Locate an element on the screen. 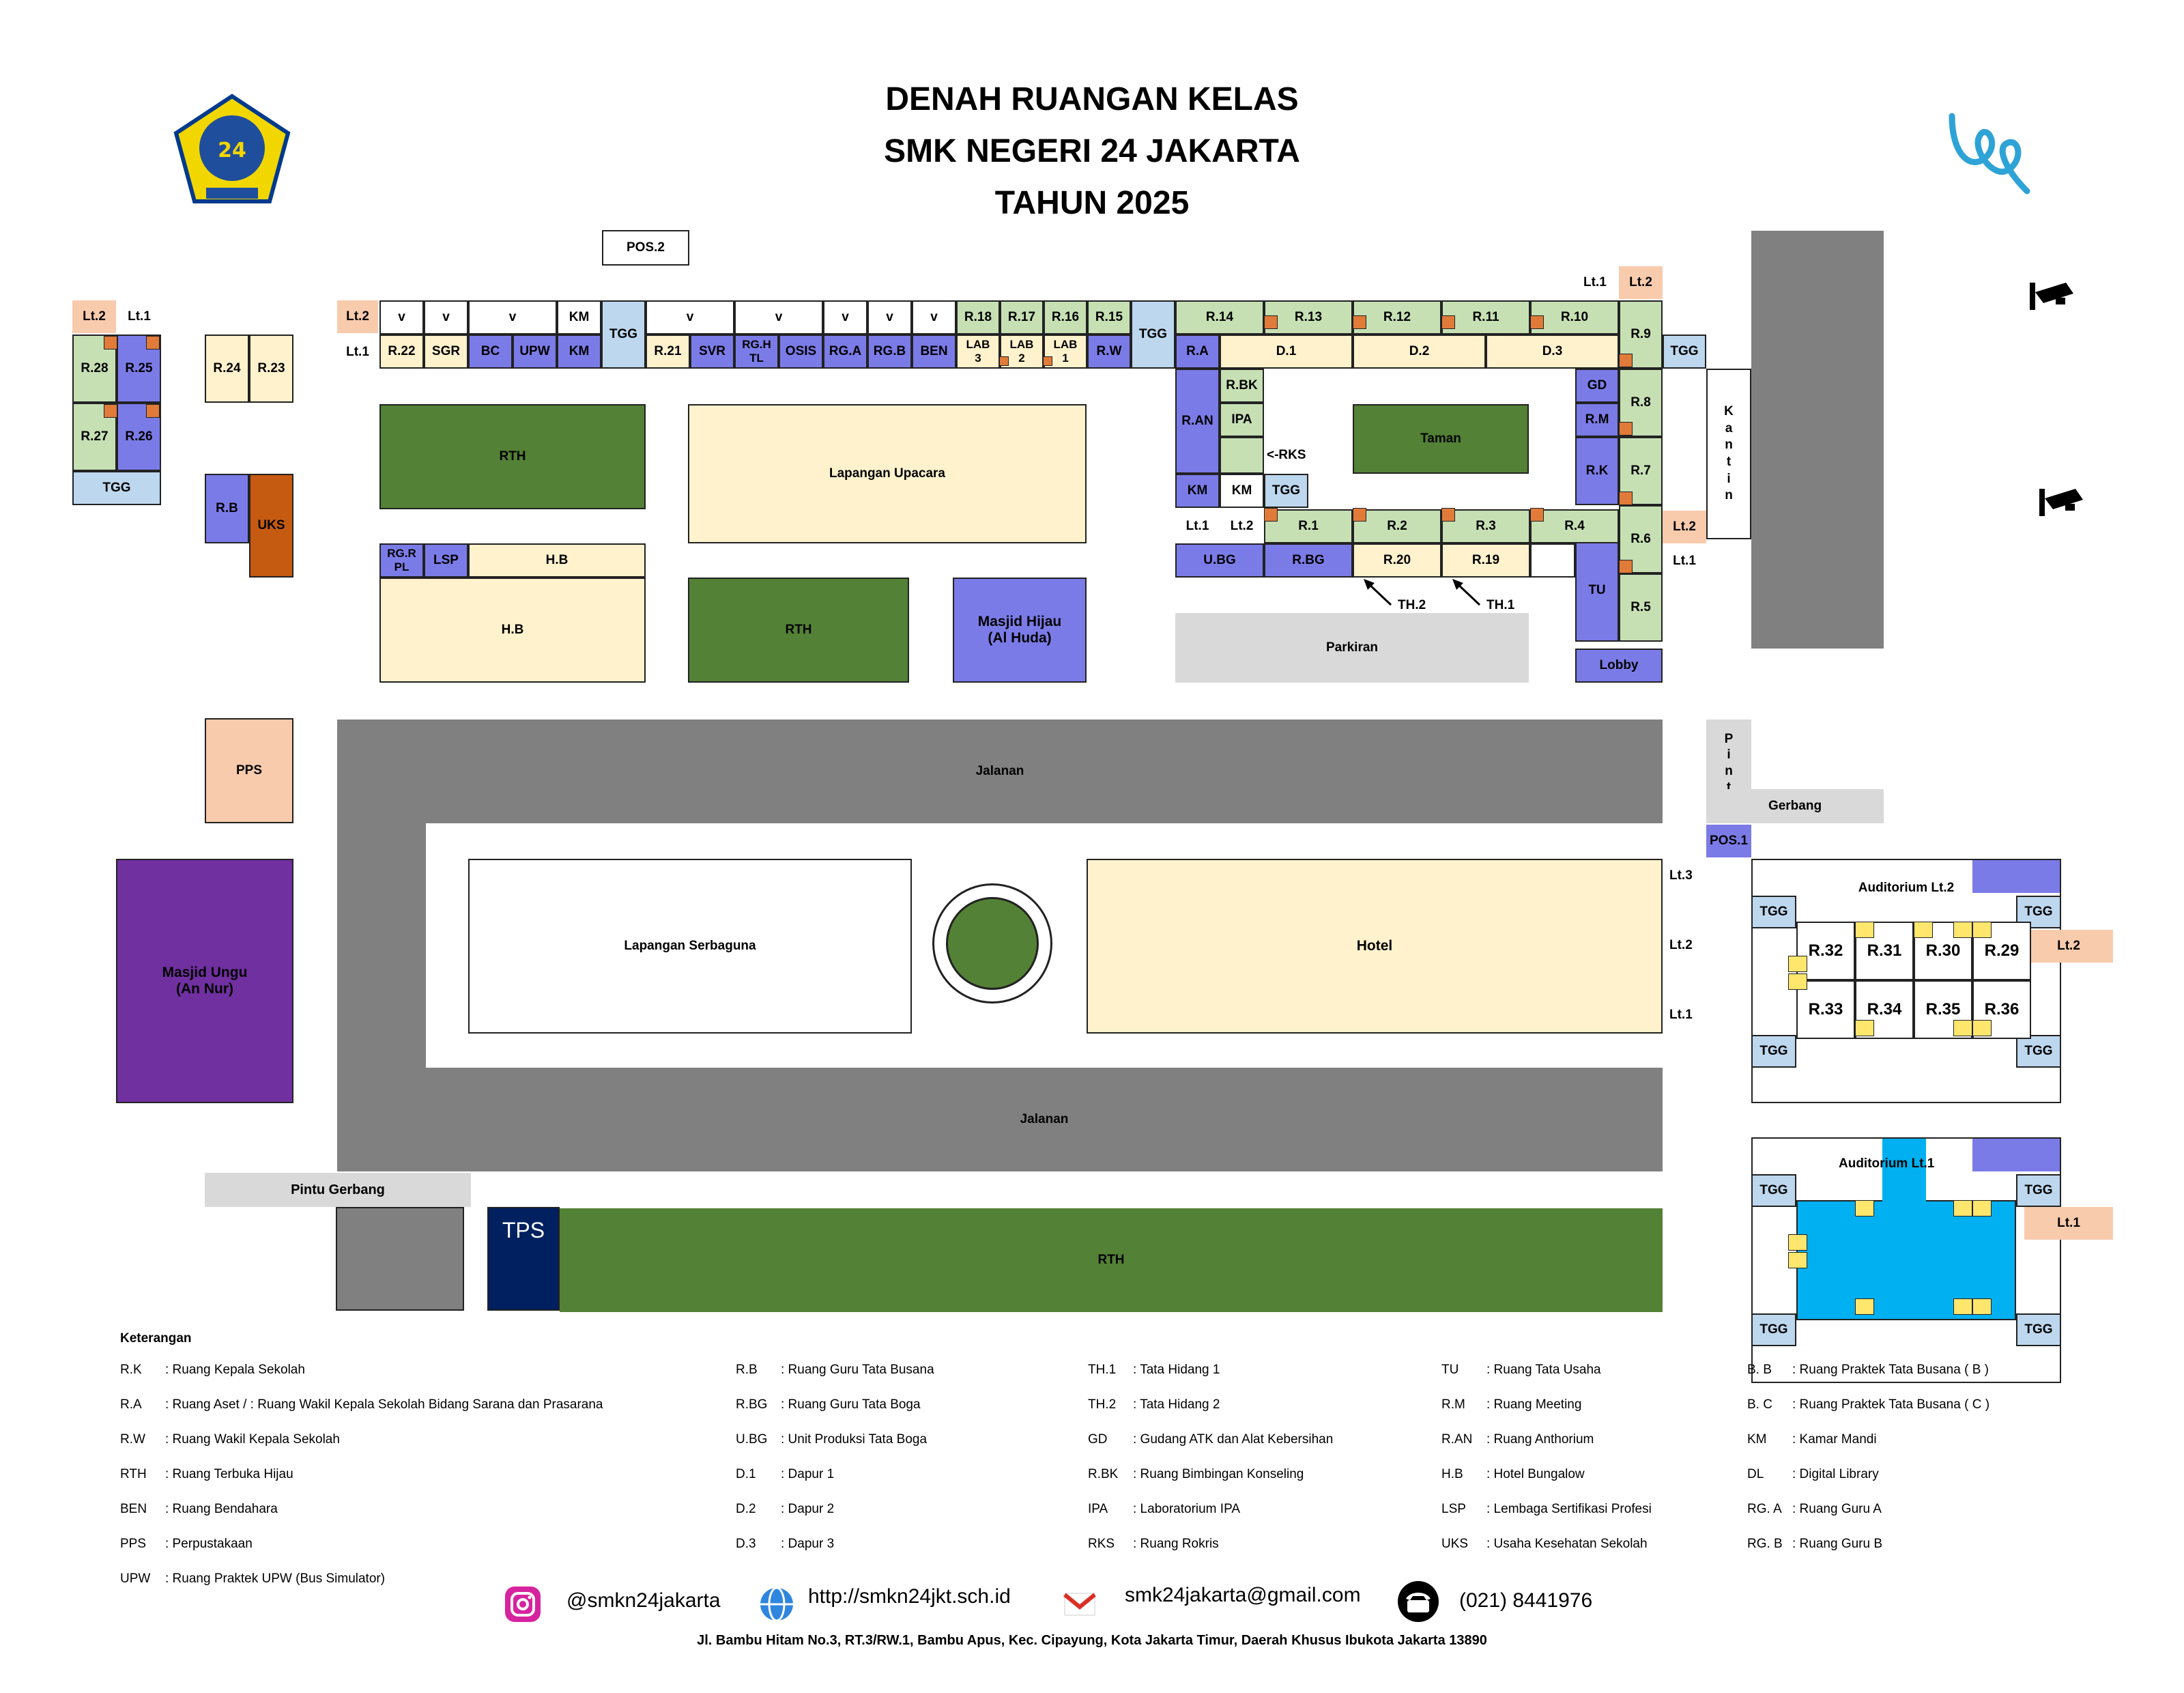  legend-item: RG. B: Ruang Guru B is located at coordinates (1814, 1544).